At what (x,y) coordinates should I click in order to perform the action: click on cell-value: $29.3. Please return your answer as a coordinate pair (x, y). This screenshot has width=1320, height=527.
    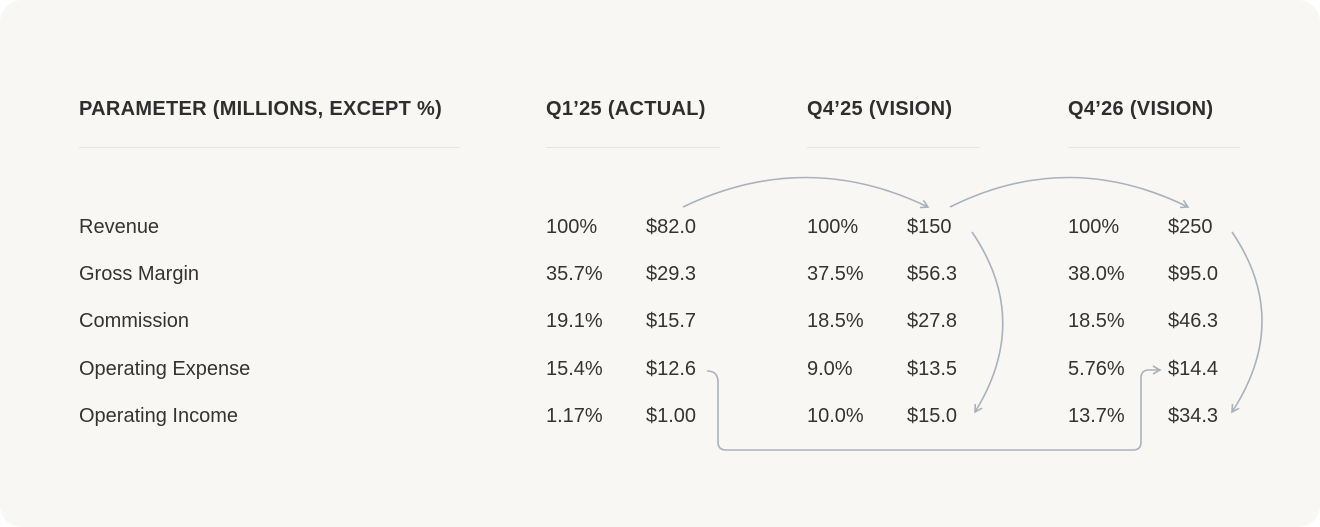
    Looking at the image, I should click on (671, 274).